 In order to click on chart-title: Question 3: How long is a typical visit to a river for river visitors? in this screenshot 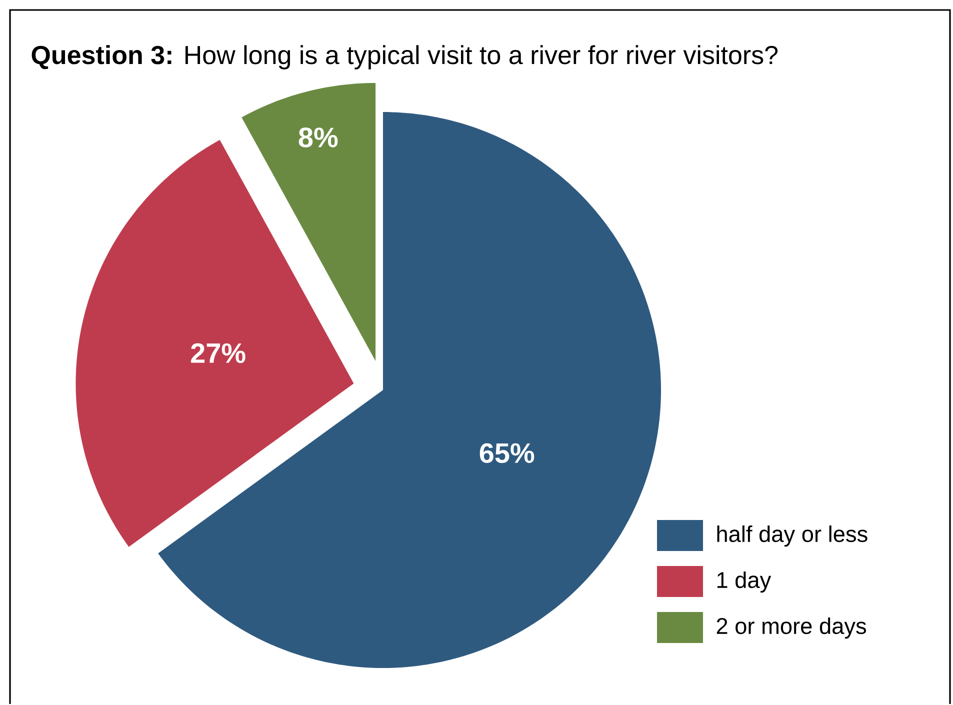, I will do `click(405, 57)`.